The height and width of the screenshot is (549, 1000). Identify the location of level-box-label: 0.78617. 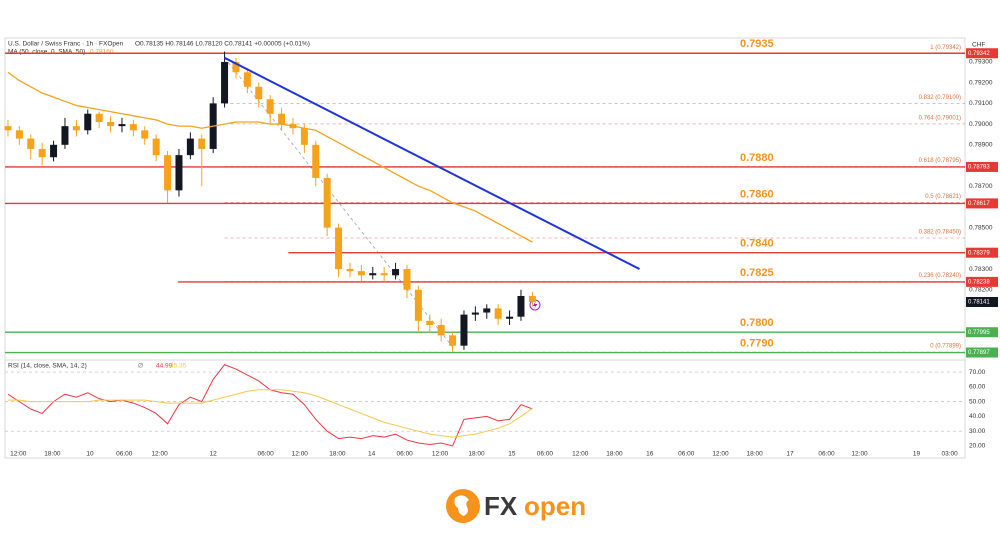
(979, 204).